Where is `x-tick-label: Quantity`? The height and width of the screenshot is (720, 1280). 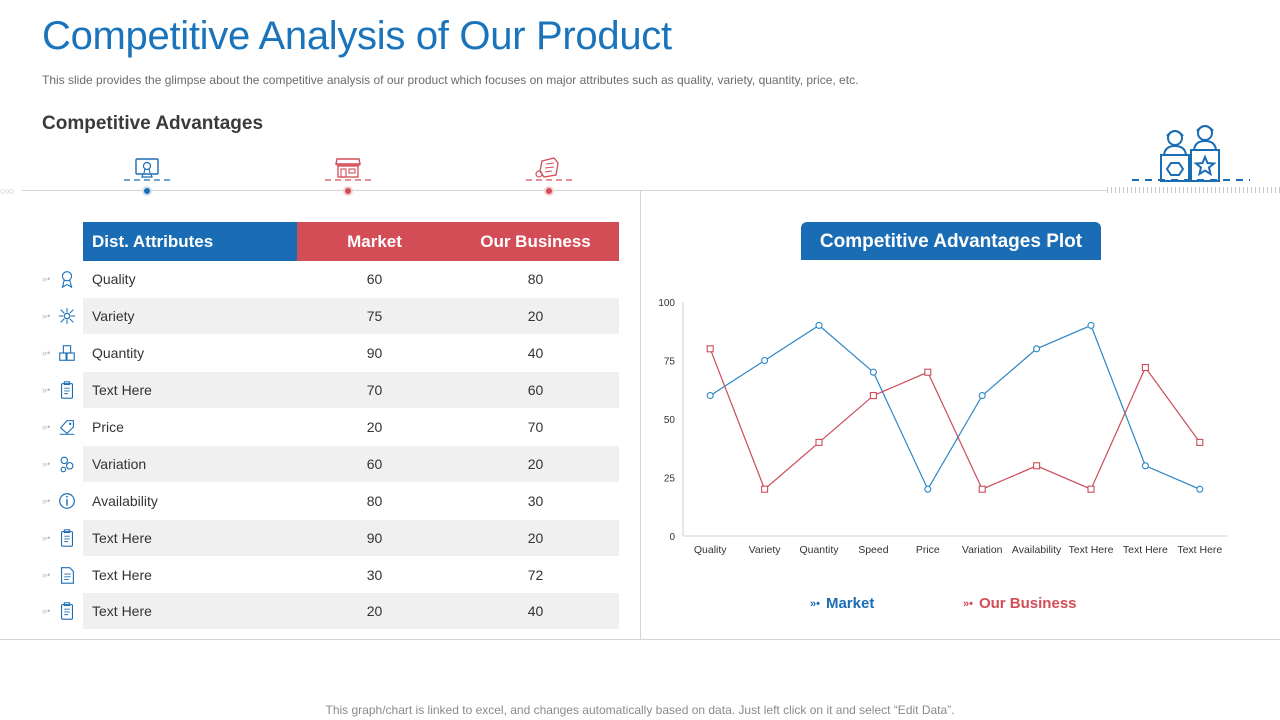 x-tick-label: Quantity is located at coordinates (819, 550).